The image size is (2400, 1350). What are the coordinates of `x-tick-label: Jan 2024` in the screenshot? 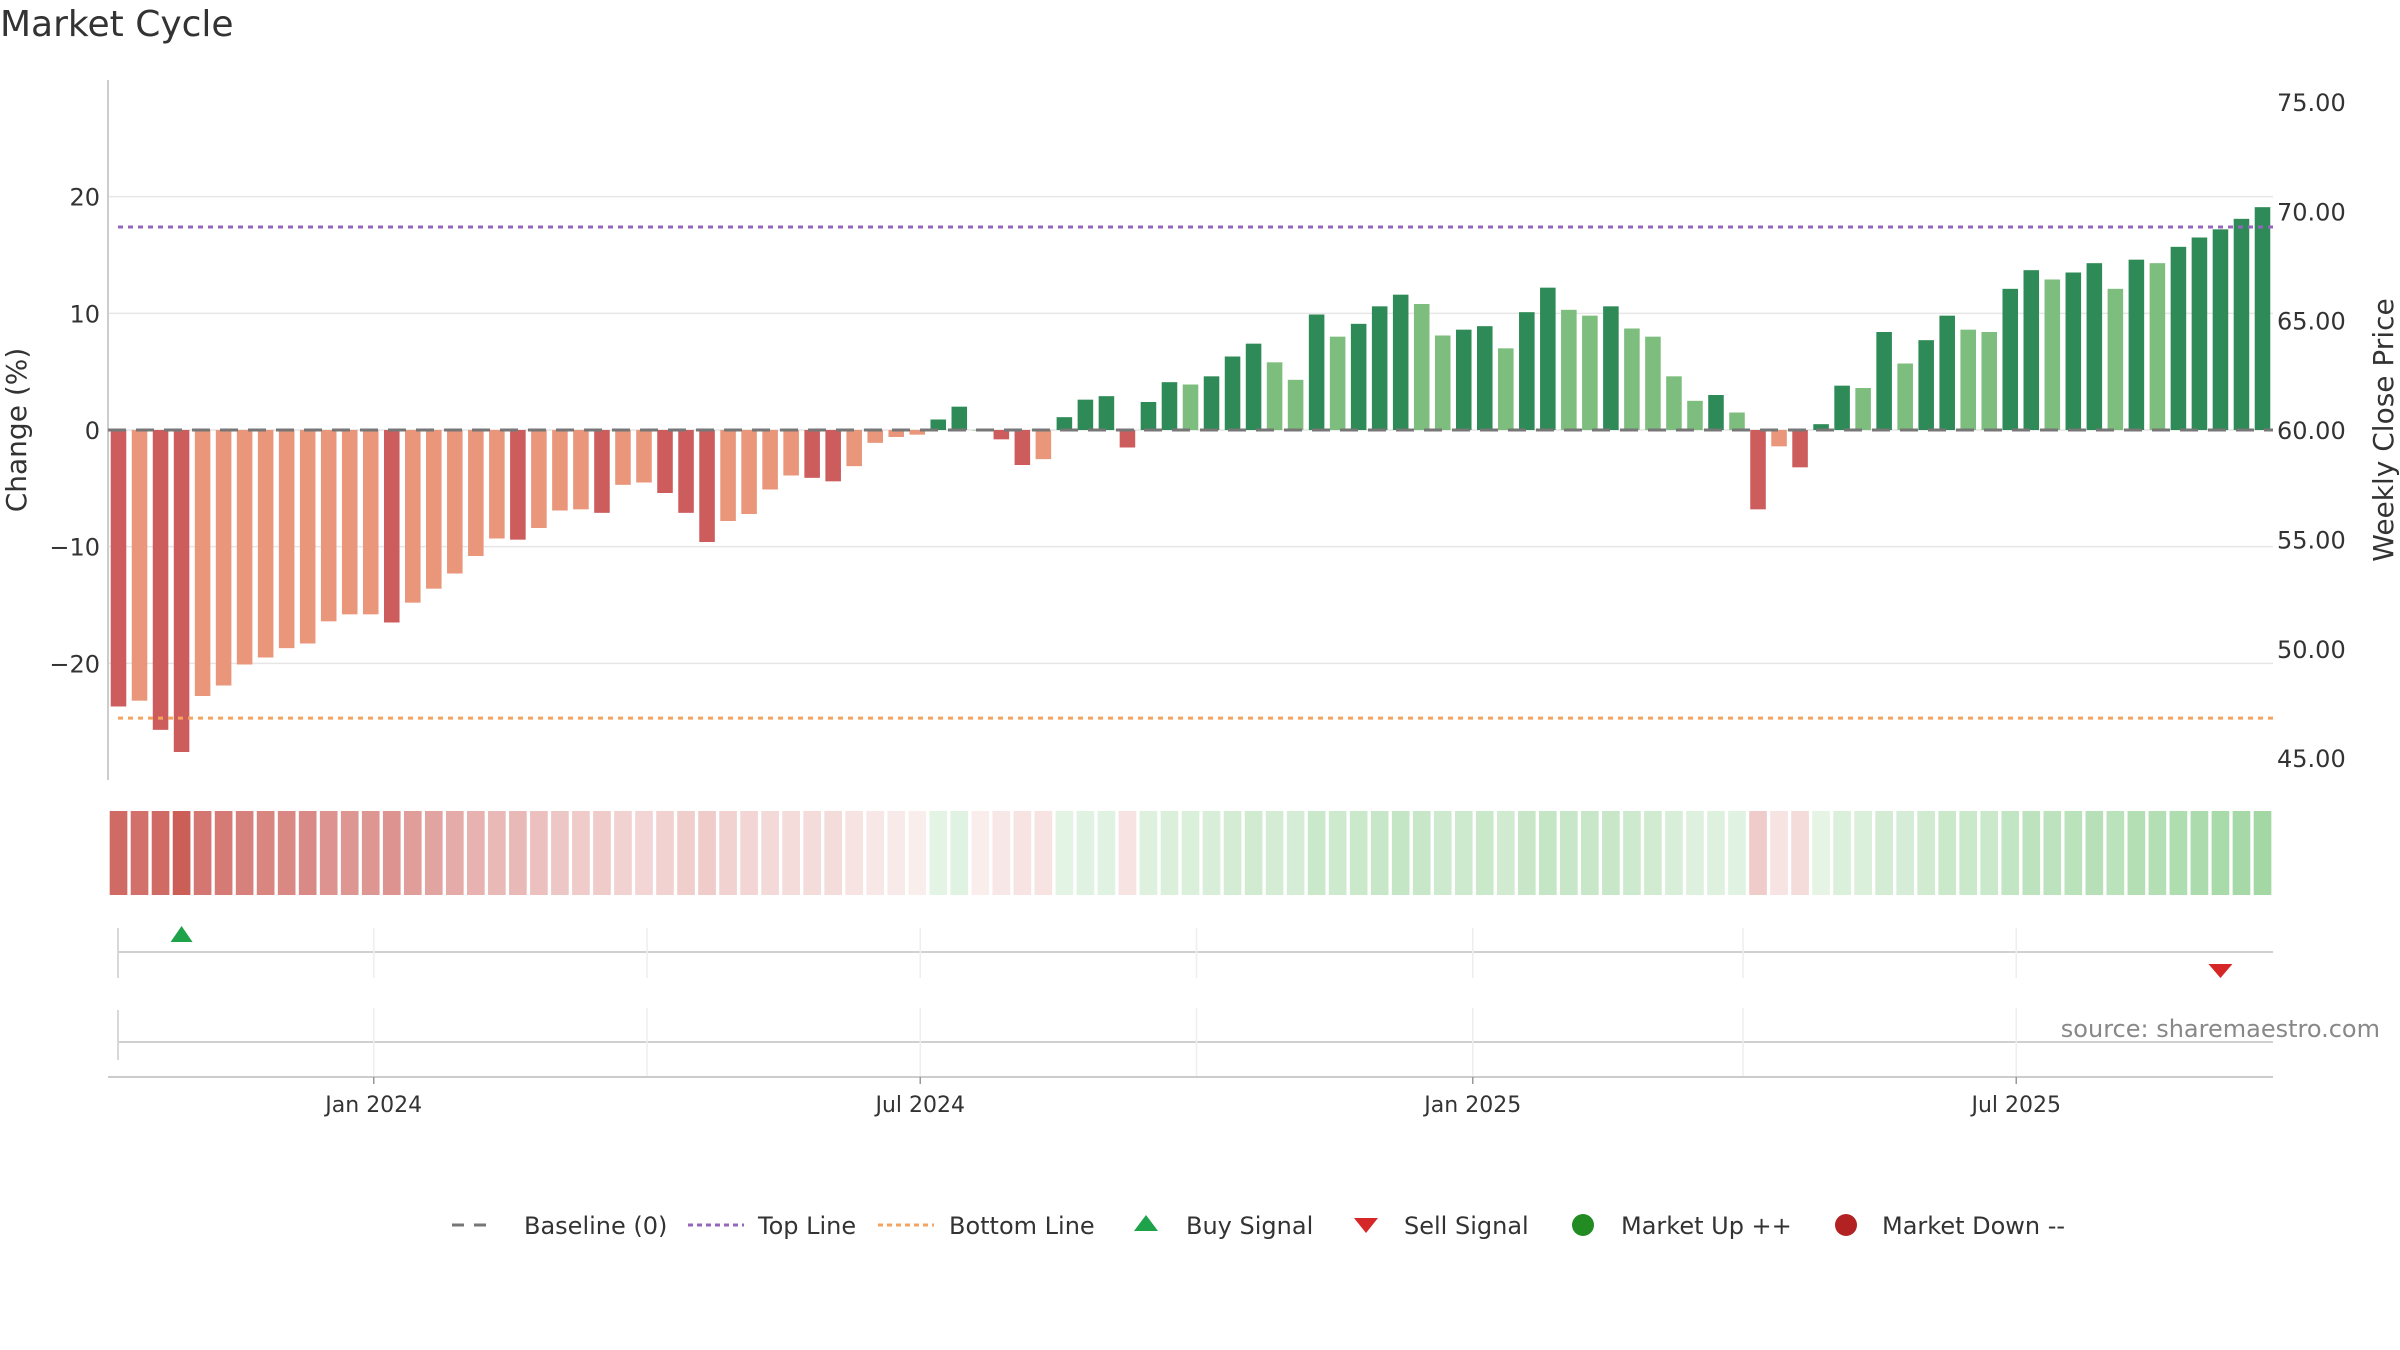 It's located at (372, 1105).